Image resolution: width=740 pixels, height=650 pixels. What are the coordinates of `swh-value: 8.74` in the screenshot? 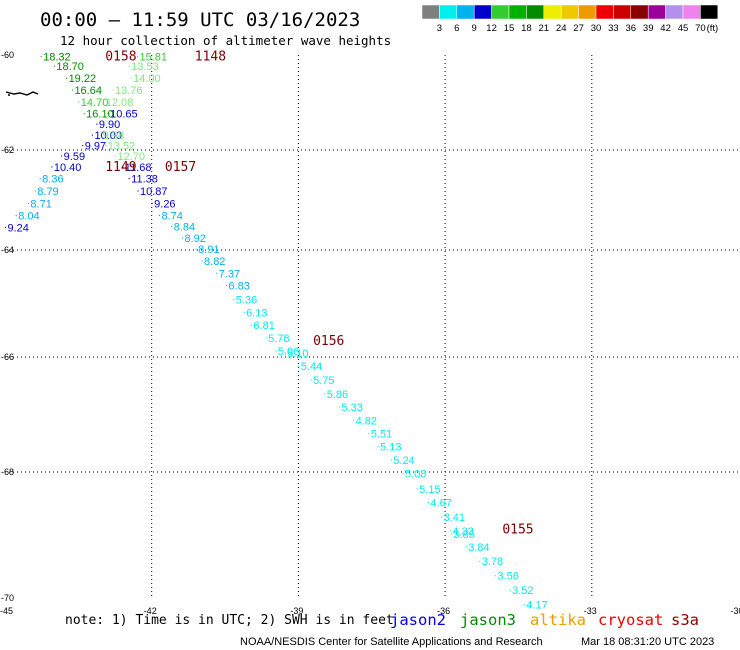 It's located at (171, 217).